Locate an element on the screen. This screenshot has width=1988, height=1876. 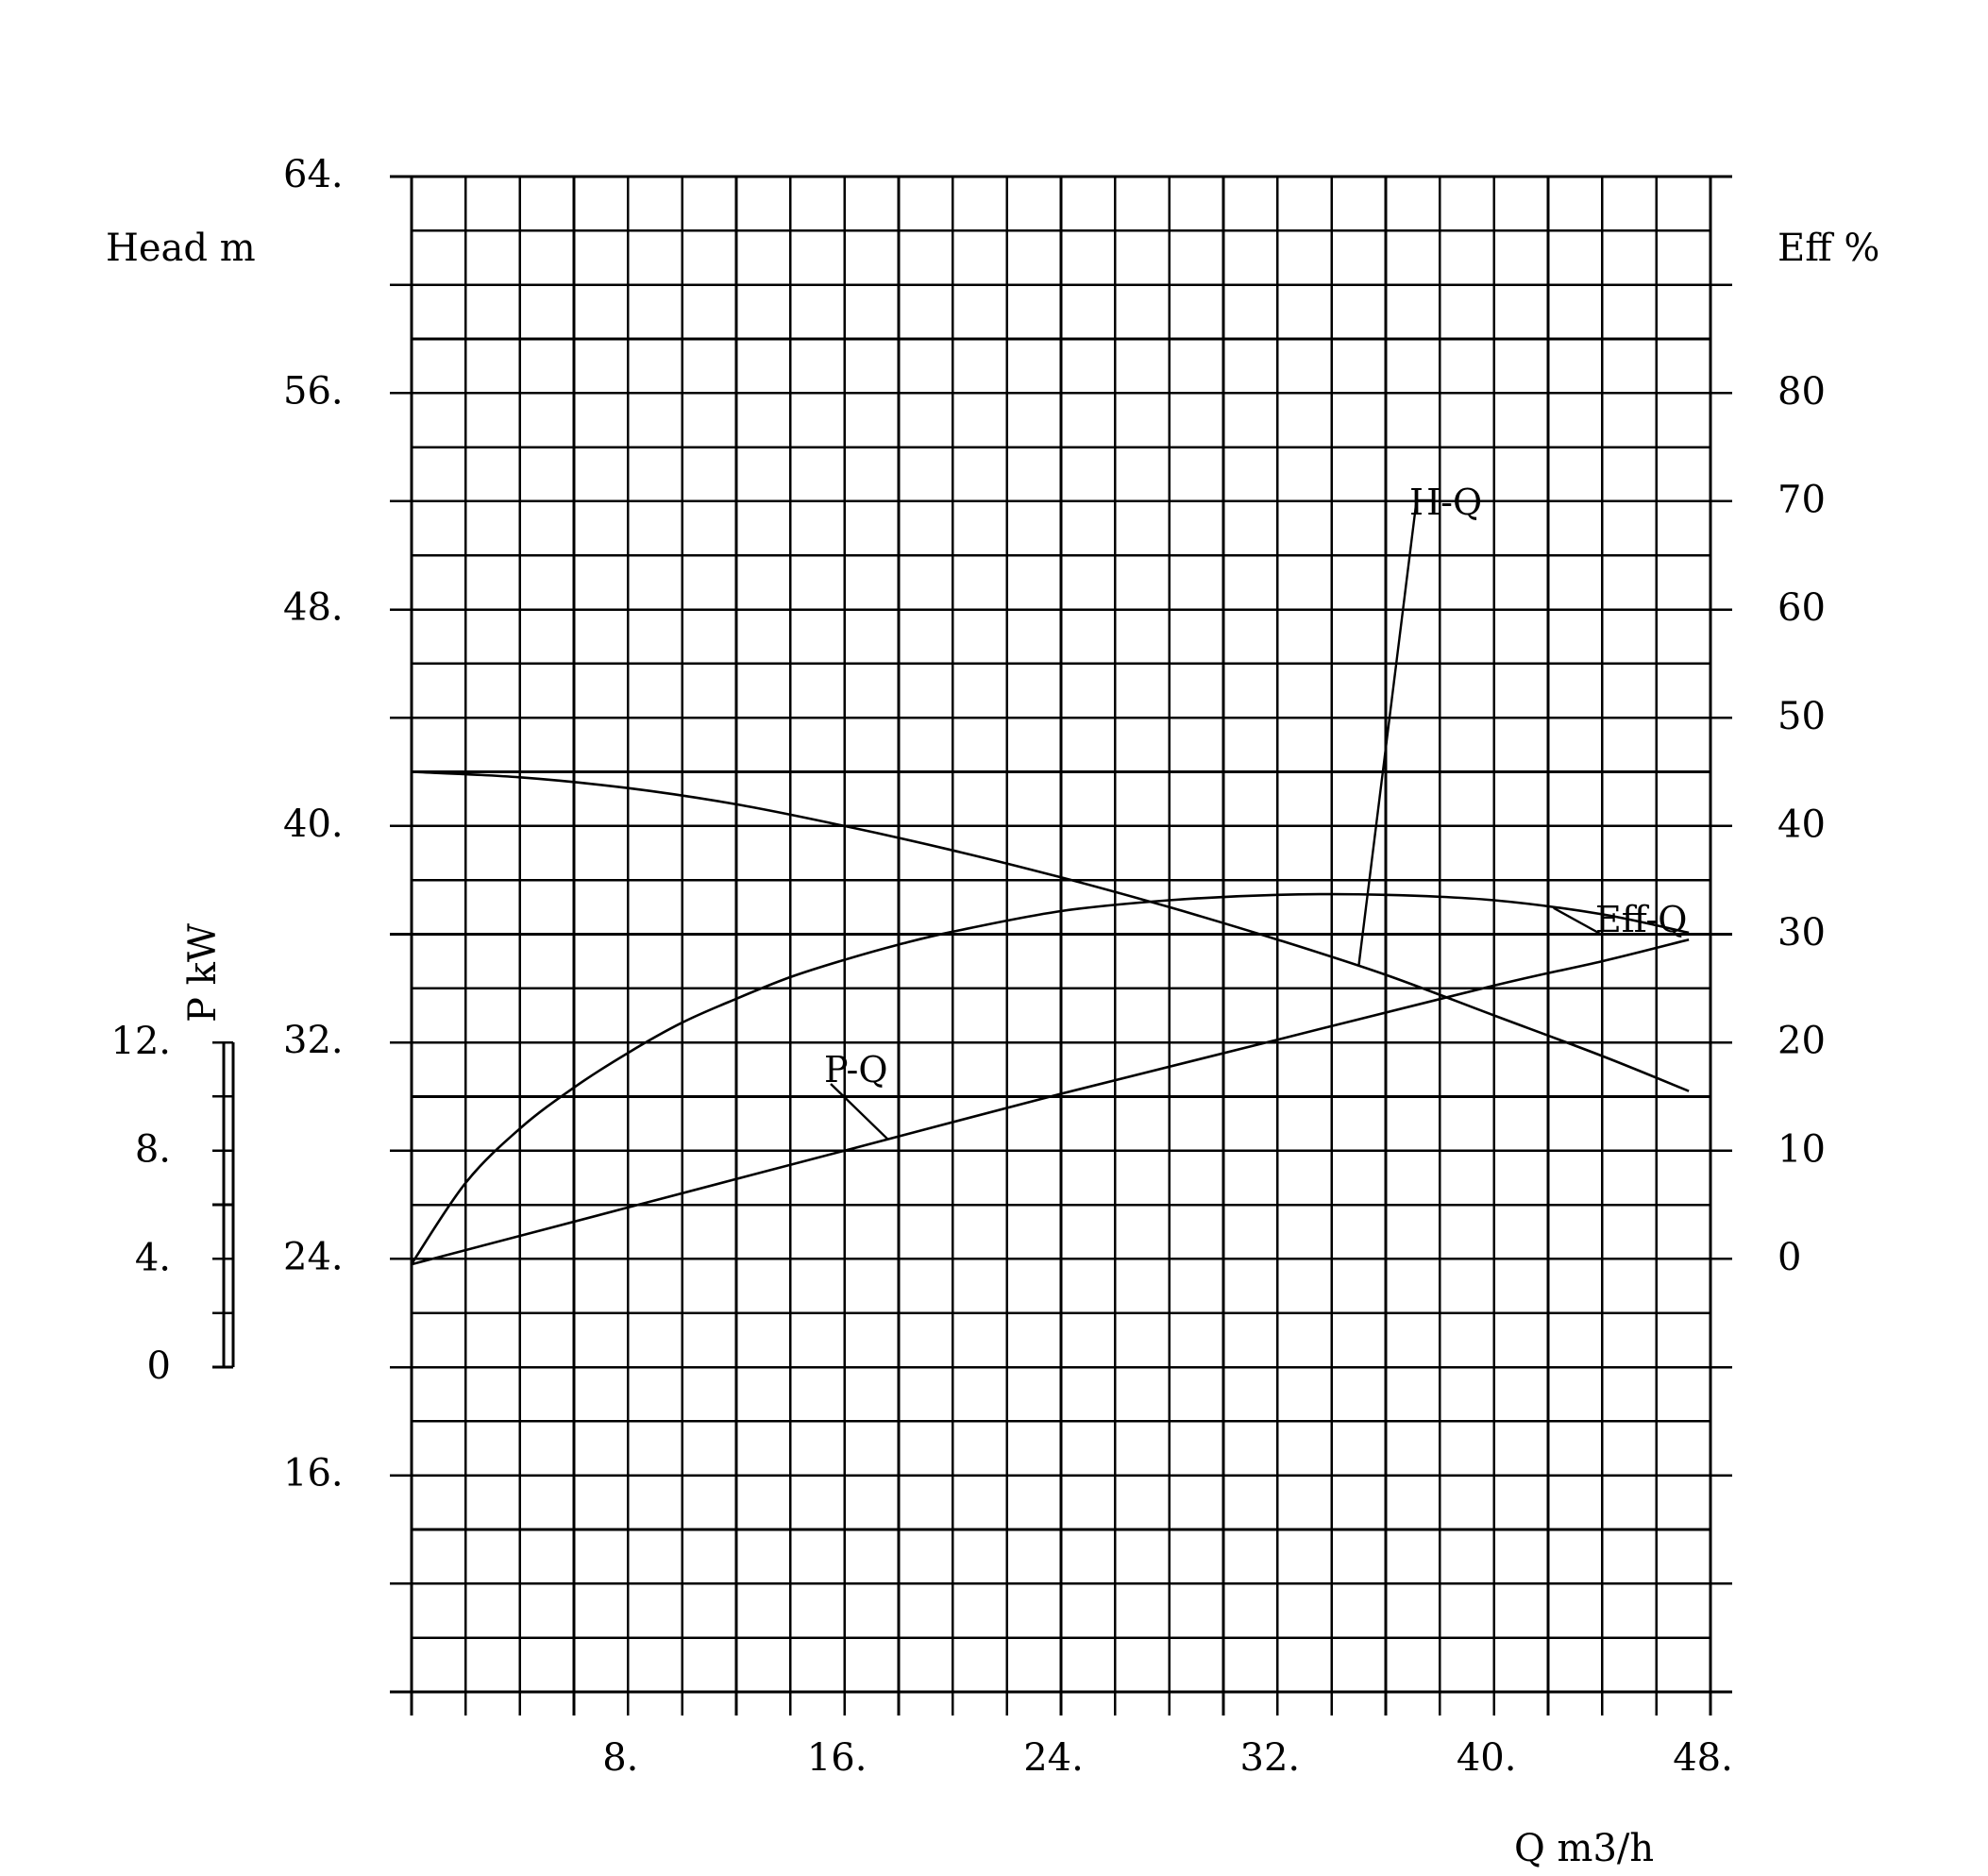
power-tick-label: 12. is located at coordinates (140, 1041).